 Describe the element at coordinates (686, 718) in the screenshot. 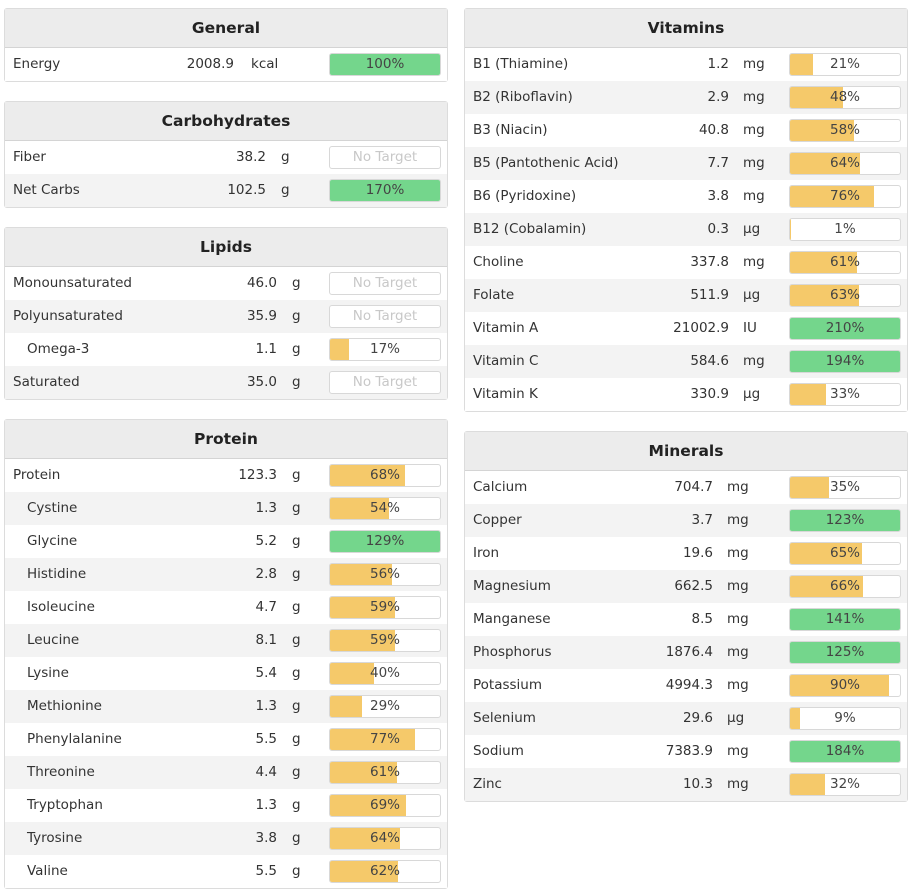

I see `nutrient-row: Selenium 29.6 µg 9%` at that location.